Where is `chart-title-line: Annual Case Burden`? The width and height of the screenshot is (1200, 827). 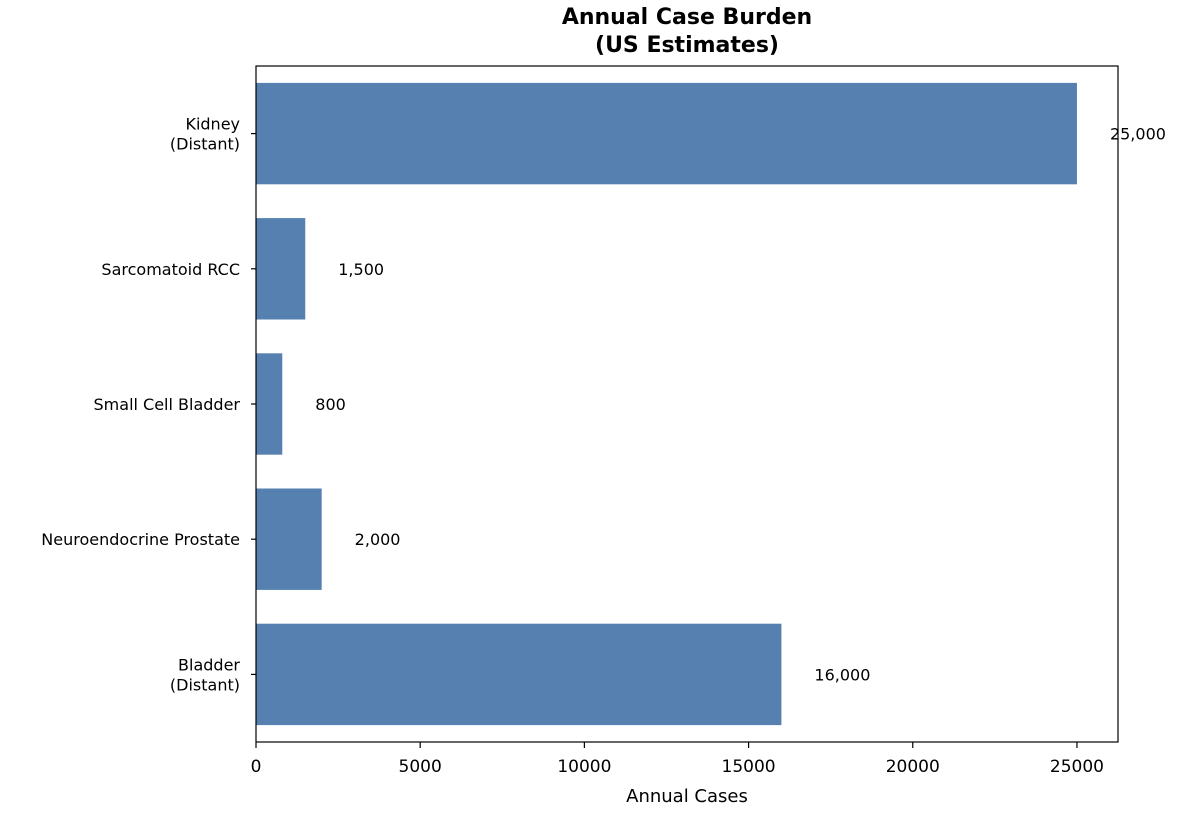 chart-title-line: Annual Case Burden is located at coordinates (687, 17).